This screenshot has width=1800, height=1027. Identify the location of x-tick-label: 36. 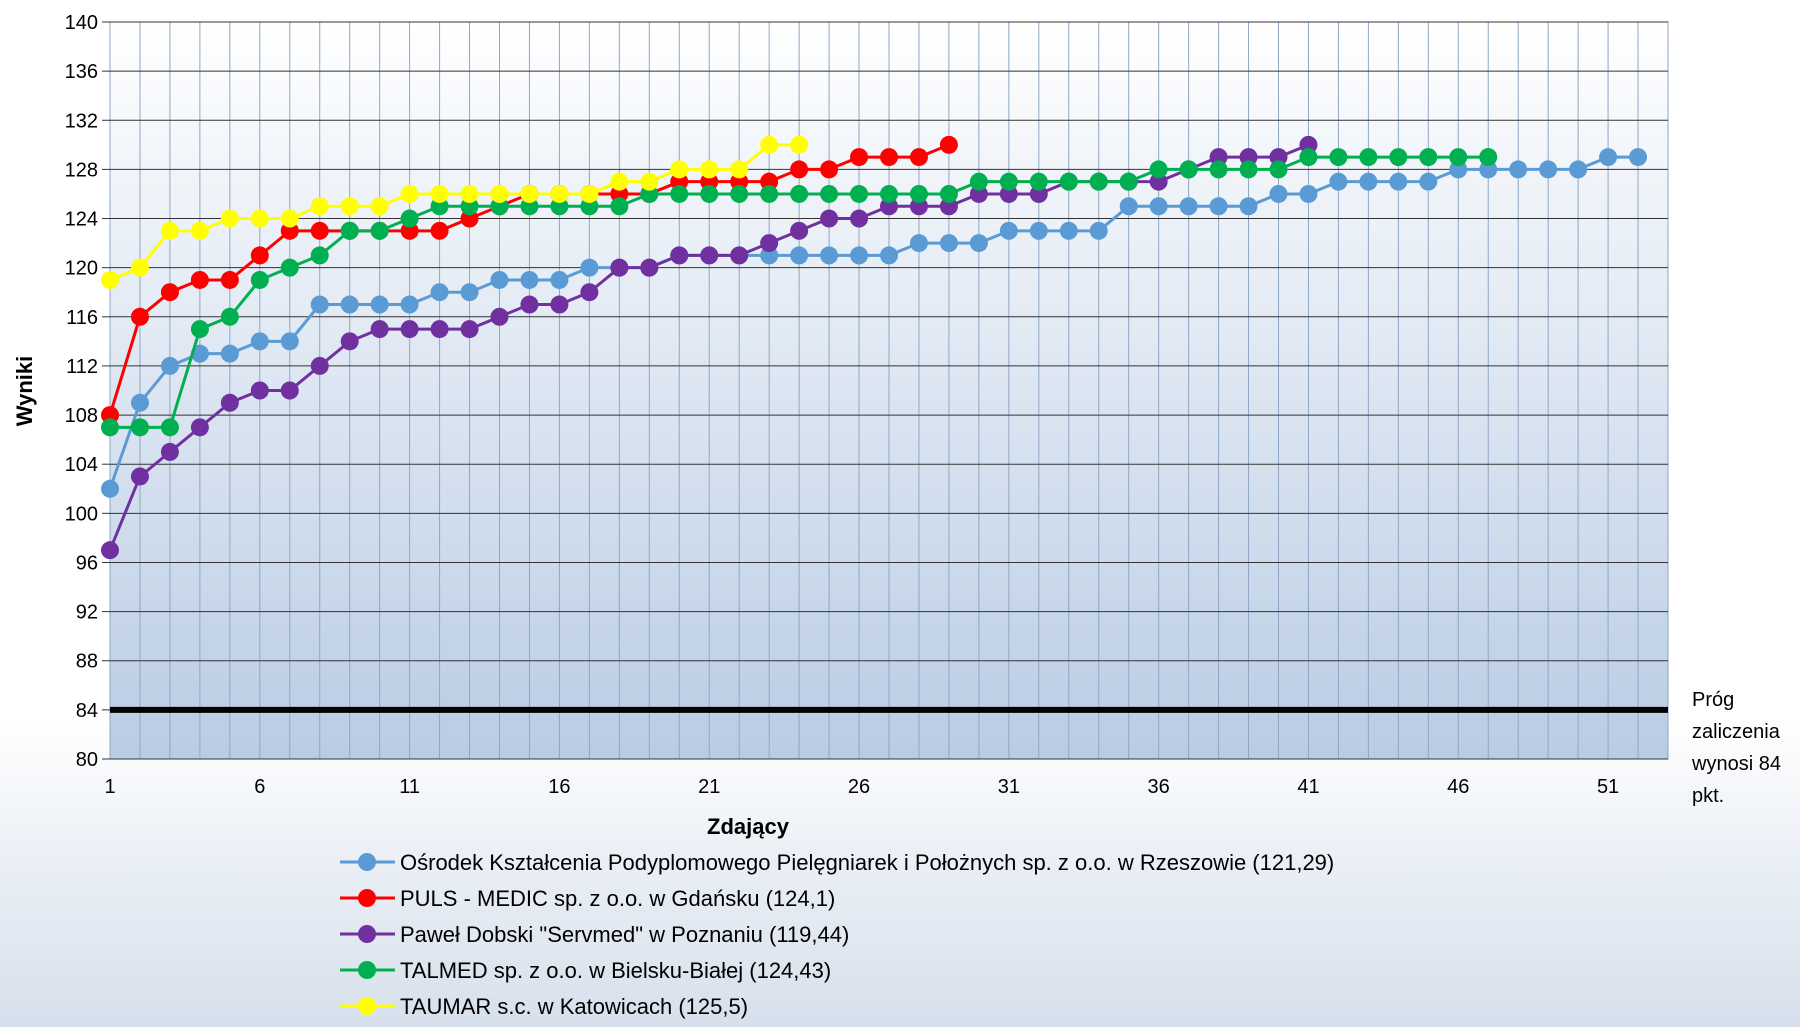
(1159, 787).